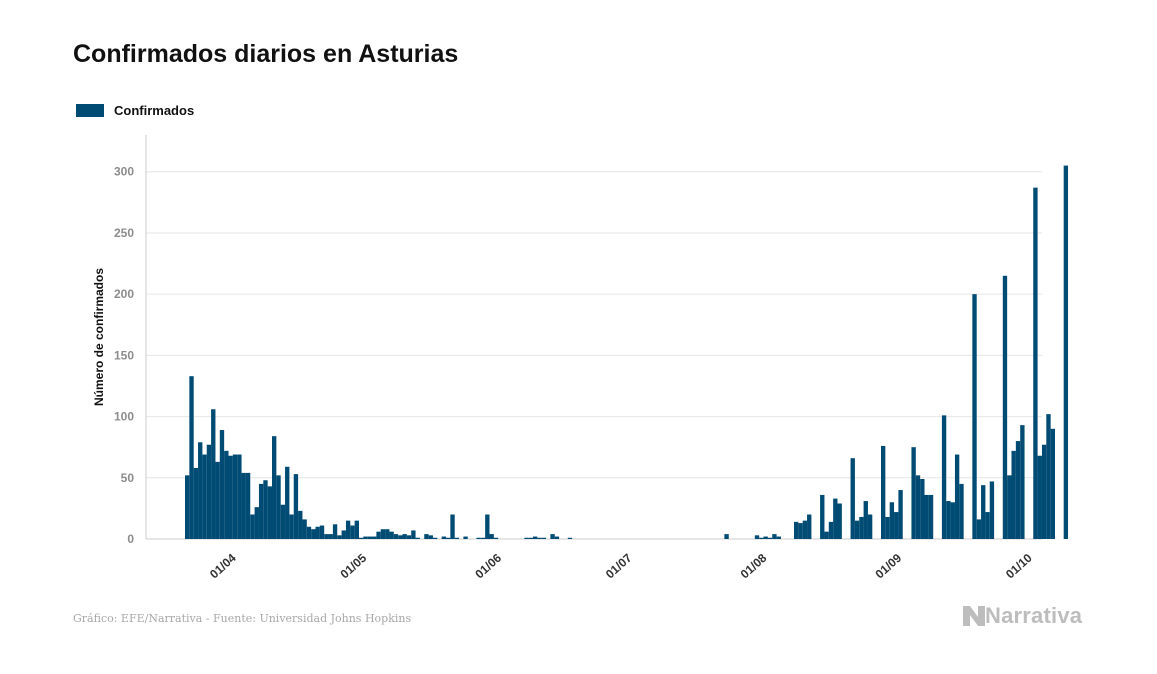 Image resolution: width=1157 pixels, height=674 pixels. What do you see at coordinates (974, 616) in the screenshot?
I see `narrativa-logo-icon` at bounding box center [974, 616].